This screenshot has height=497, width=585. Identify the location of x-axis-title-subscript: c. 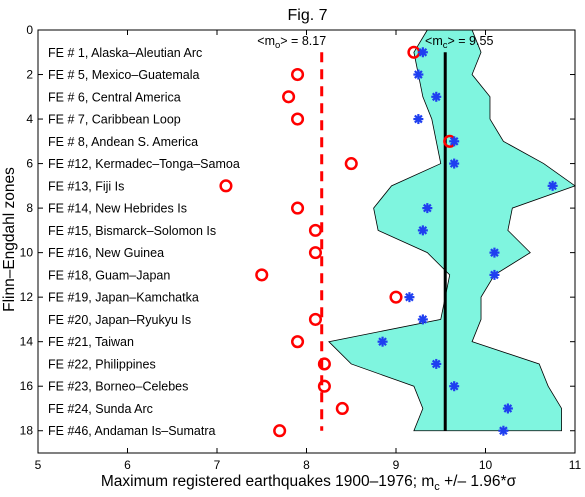
(437, 487).